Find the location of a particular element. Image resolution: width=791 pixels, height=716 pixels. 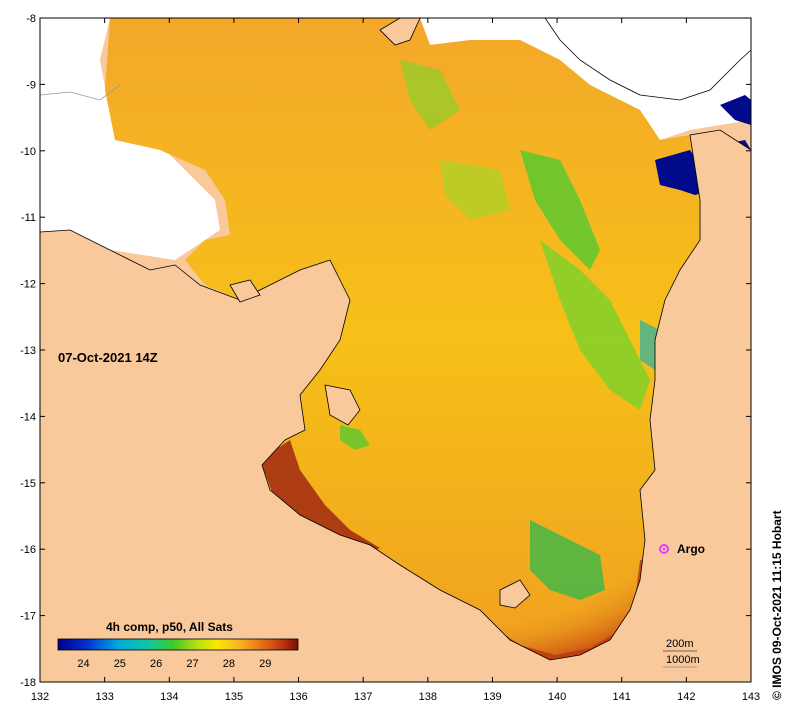

colorbar-tick-label: 27 is located at coordinates (192, 664).